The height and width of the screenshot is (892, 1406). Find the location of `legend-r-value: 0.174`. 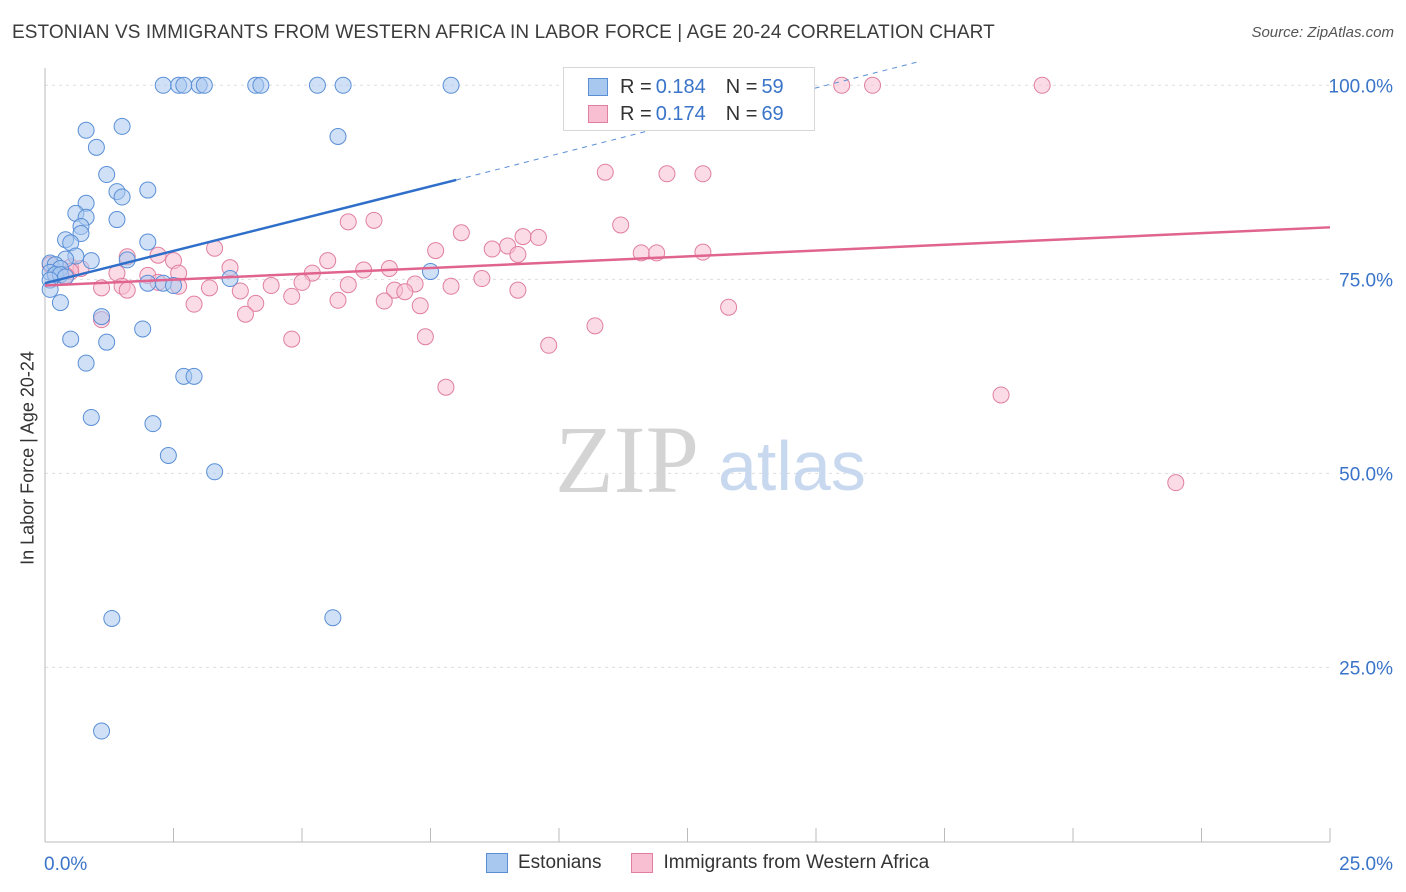

legend-r-value: 0.174 is located at coordinates (680, 113).